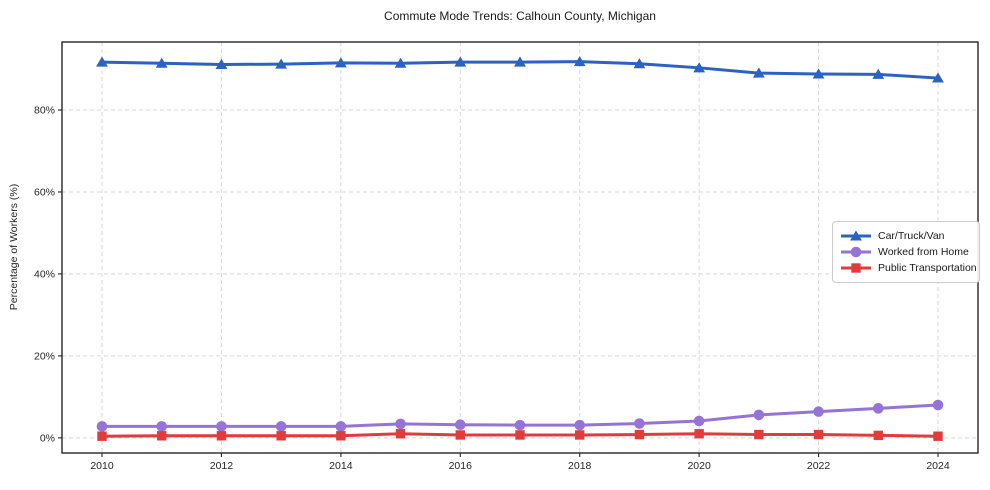 The image size is (990, 490). What do you see at coordinates (927, 268) in the screenshot?
I see `legend-label: Public Transportation` at bounding box center [927, 268].